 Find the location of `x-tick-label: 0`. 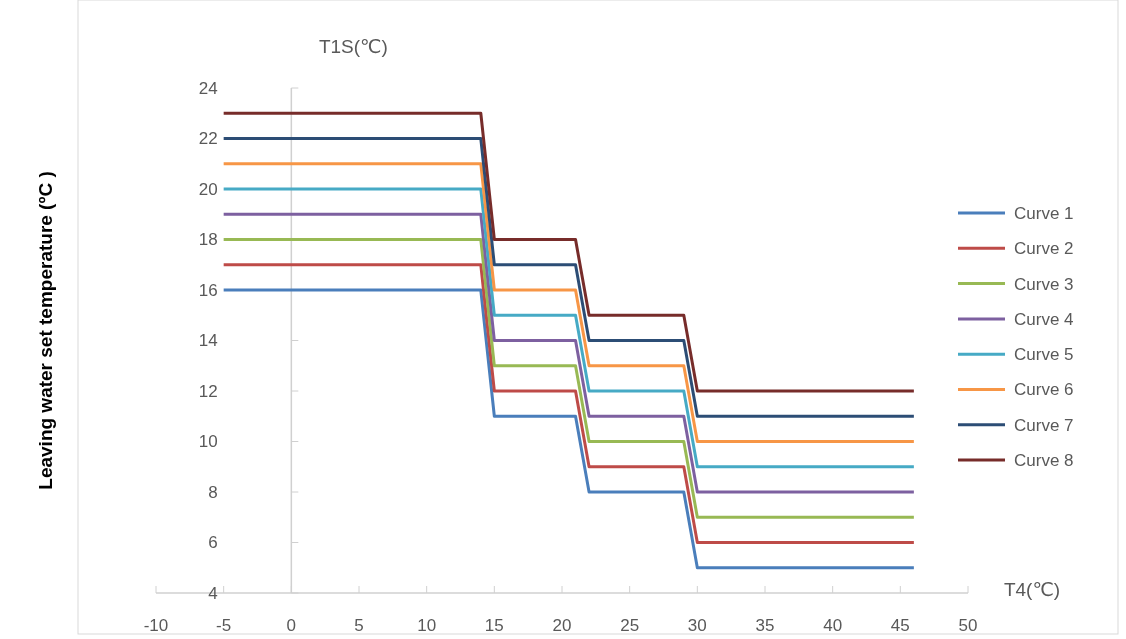

x-tick-label: 0 is located at coordinates (291, 625).